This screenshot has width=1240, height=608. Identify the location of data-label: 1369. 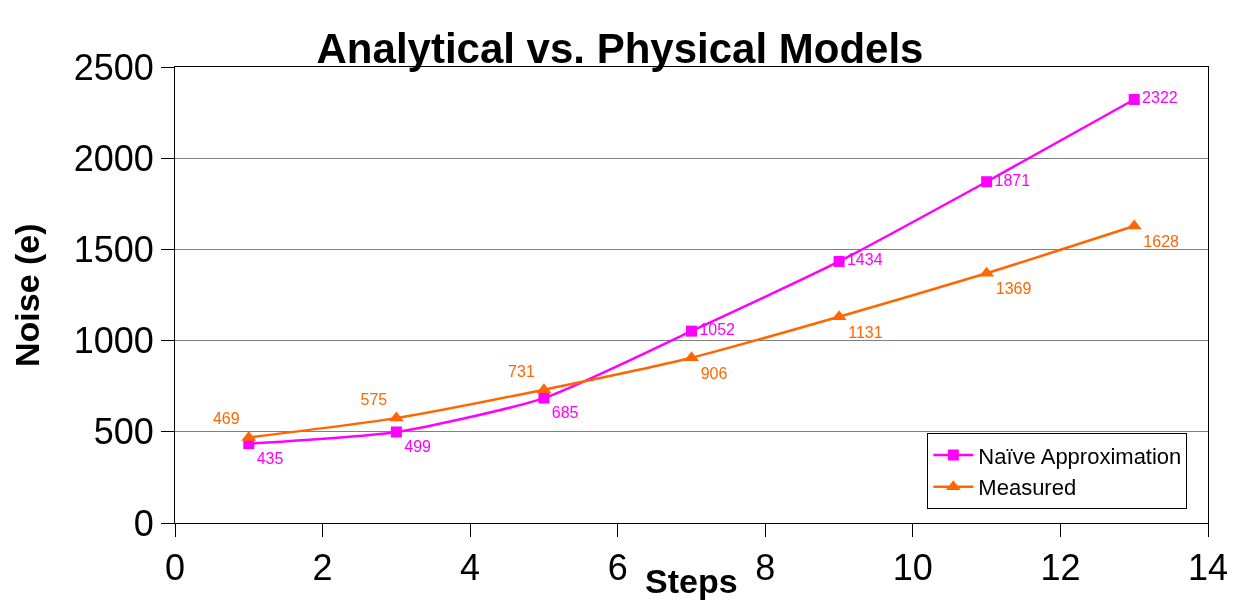
(1013, 289).